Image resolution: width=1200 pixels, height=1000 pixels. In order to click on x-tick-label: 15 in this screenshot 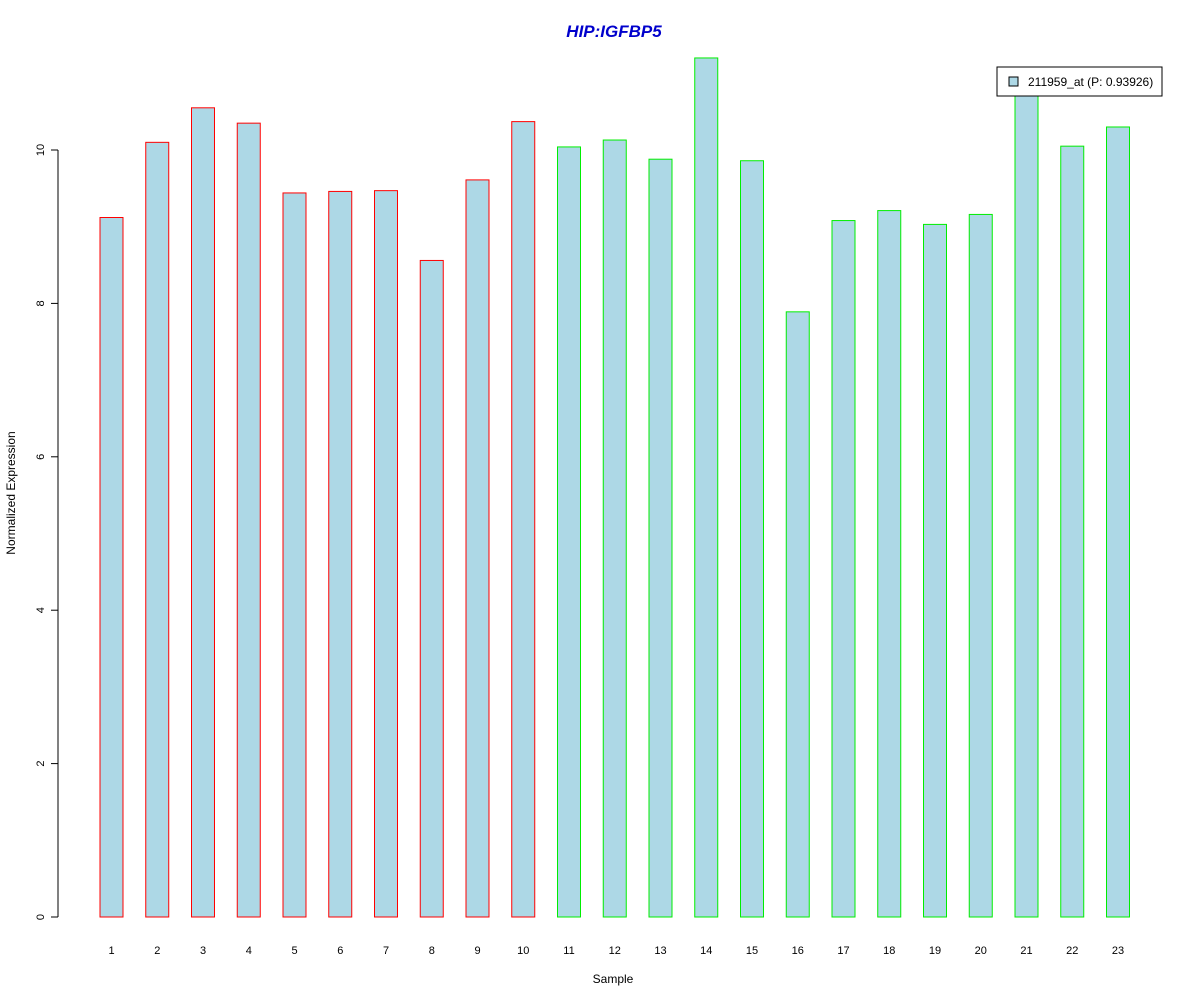, I will do `click(752, 951)`.